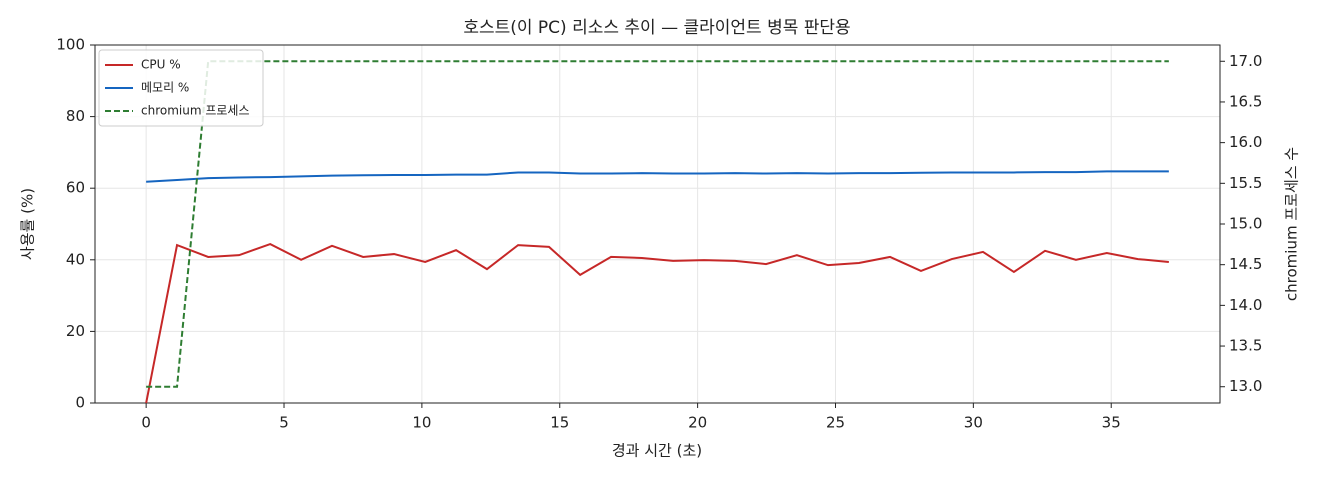 The width and height of the screenshot is (1320, 480). Describe the element at coordinates (75, 331) in the screenshot. I see `y-tick-label: 20` at that location.